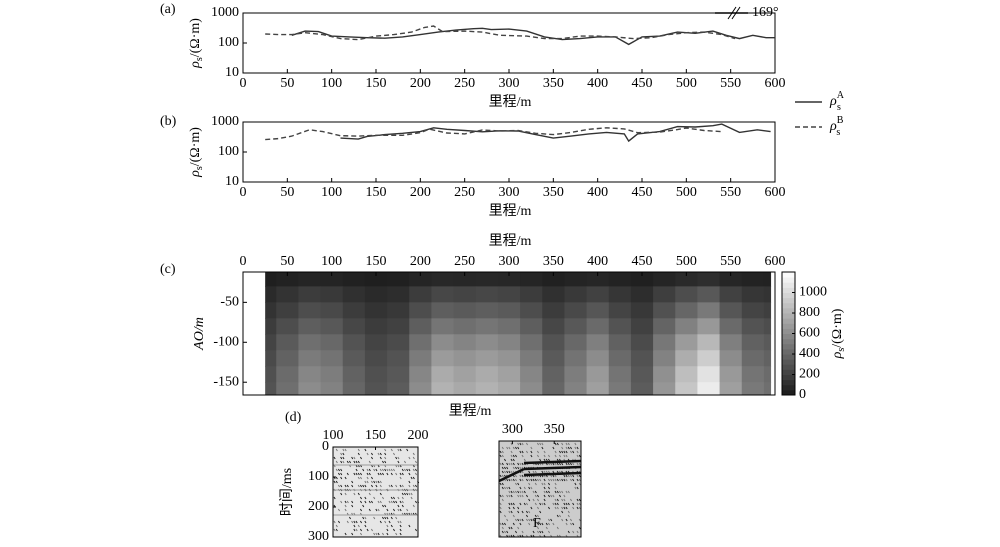 The image size is (1000, 547). Describe the element at coordinates (841, 95) in the screenshot. I see `superscript: A` at that location.